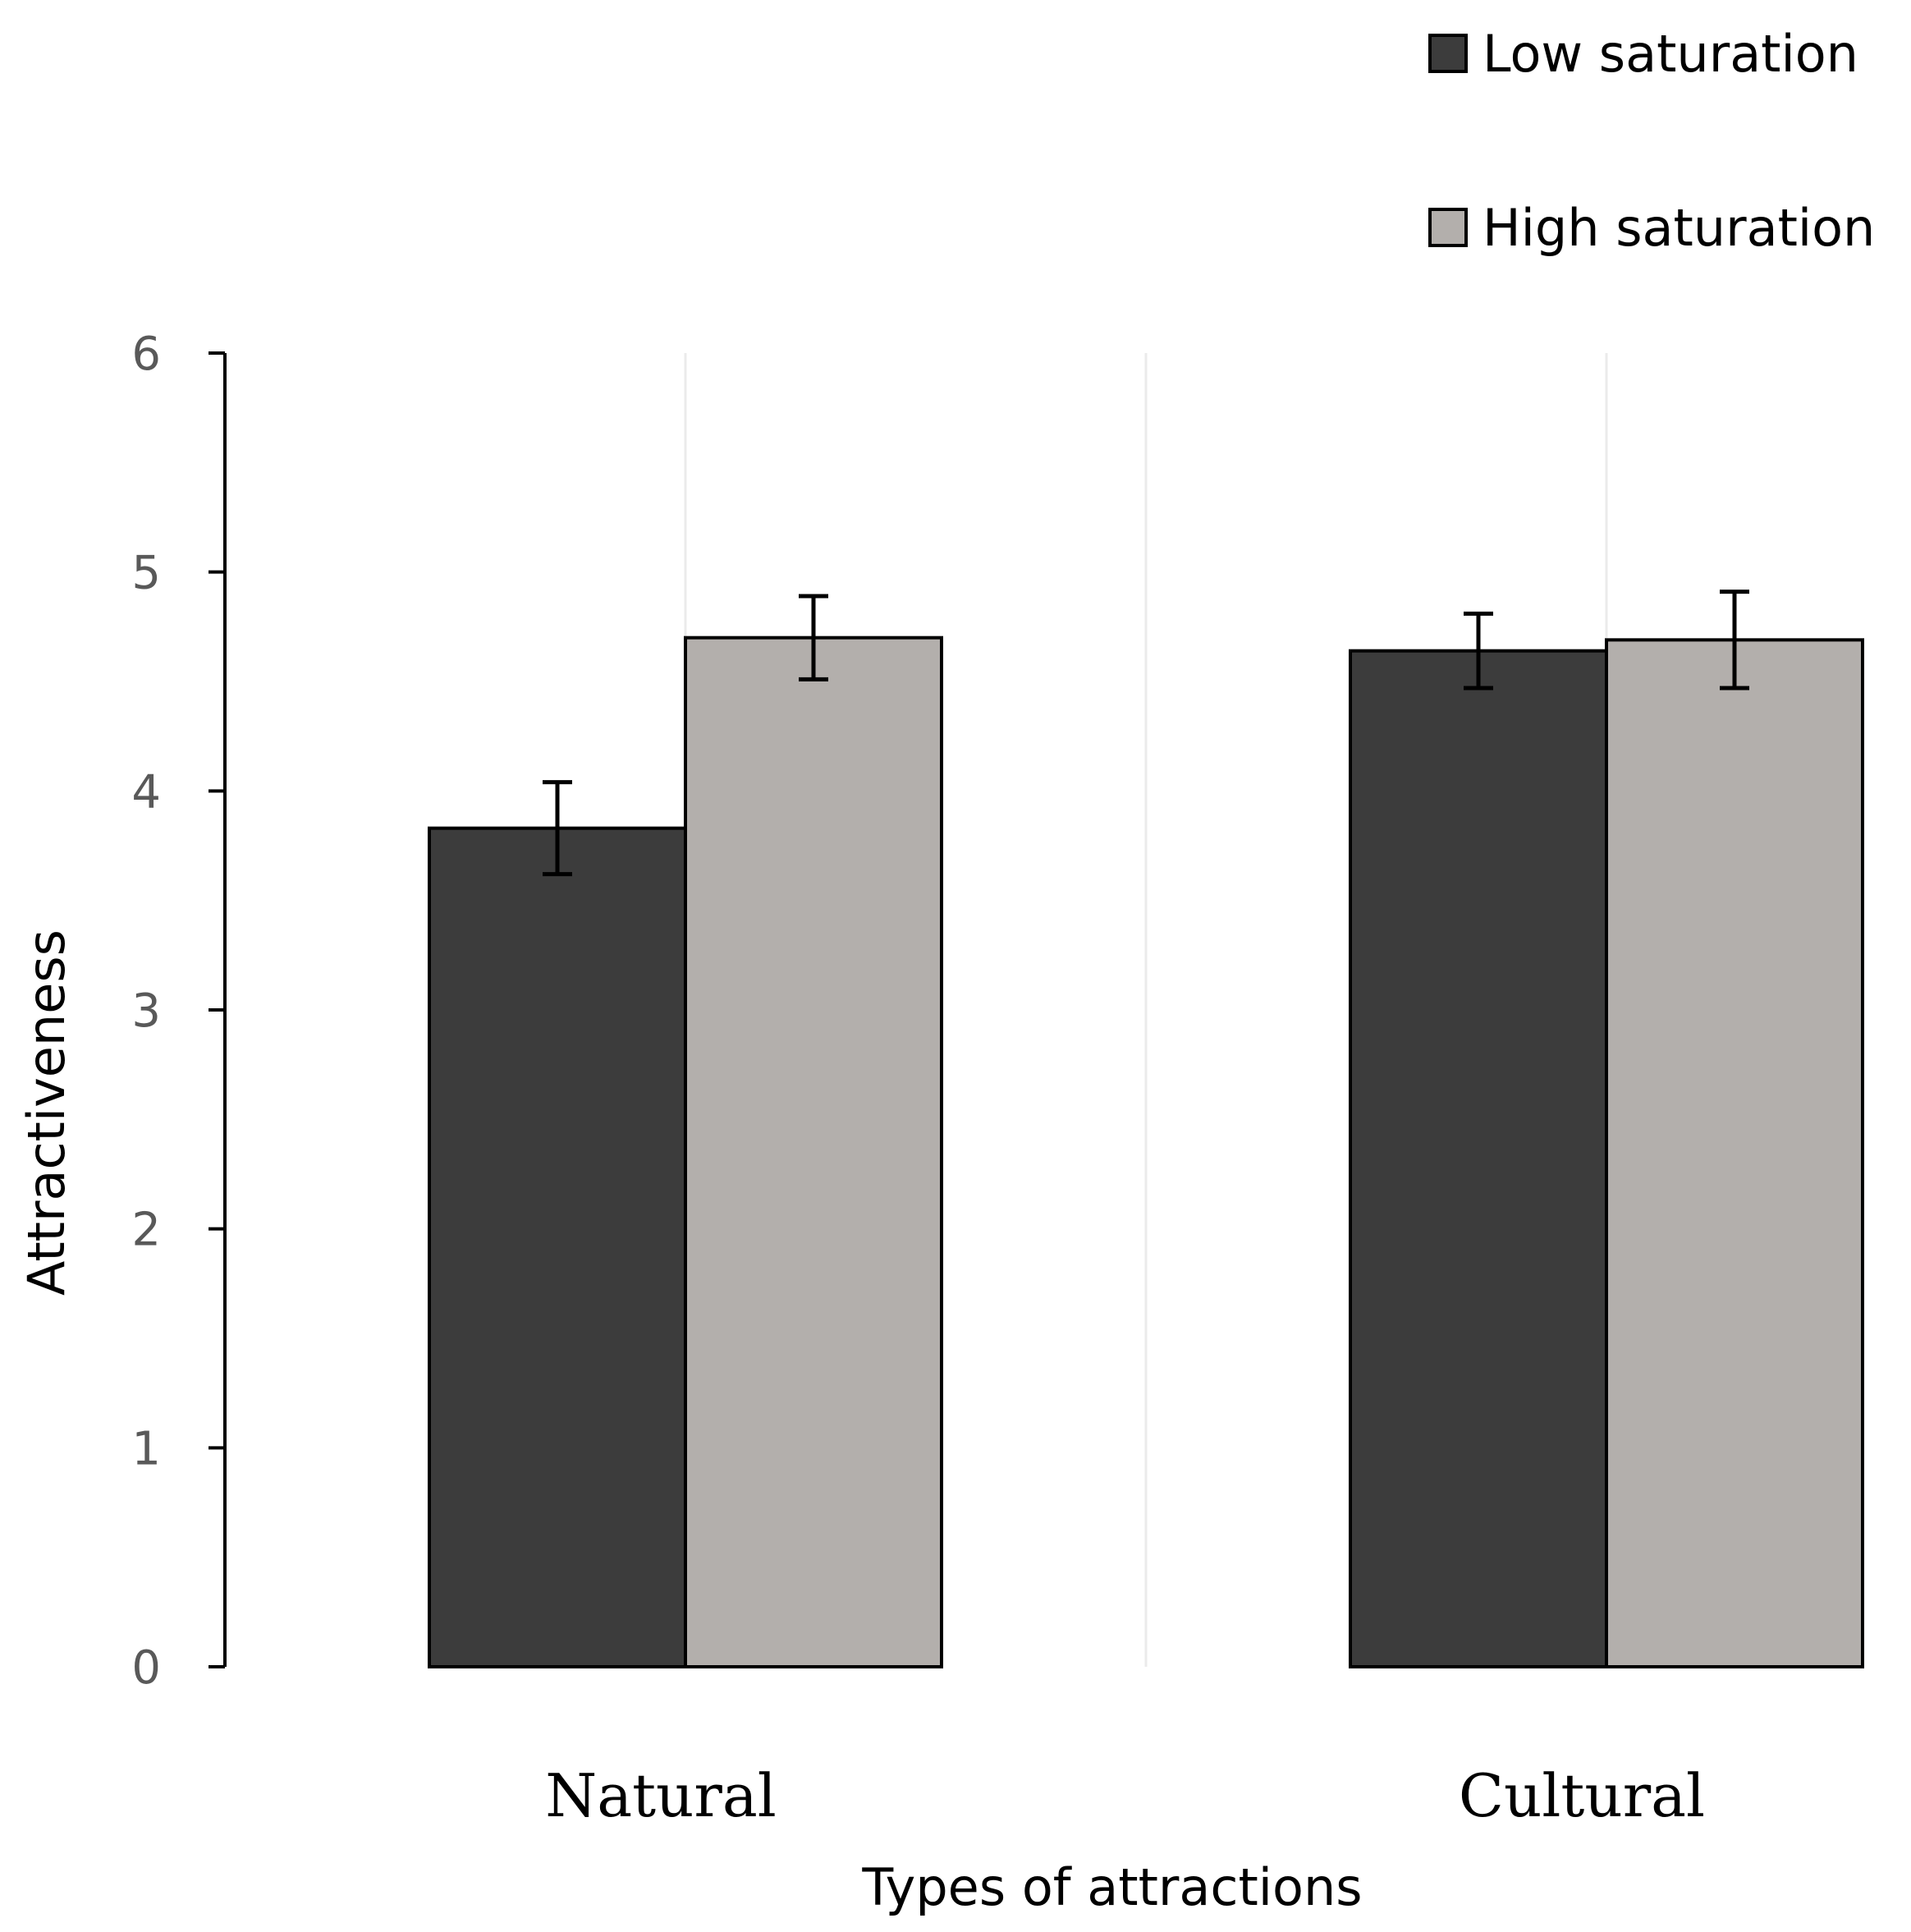 This screenshot has width=1911, height=1932. What do you see at coordinates (146, 354) in the screenshot?
I see `y-tick-label: 6` at bounding box center [146, 354].